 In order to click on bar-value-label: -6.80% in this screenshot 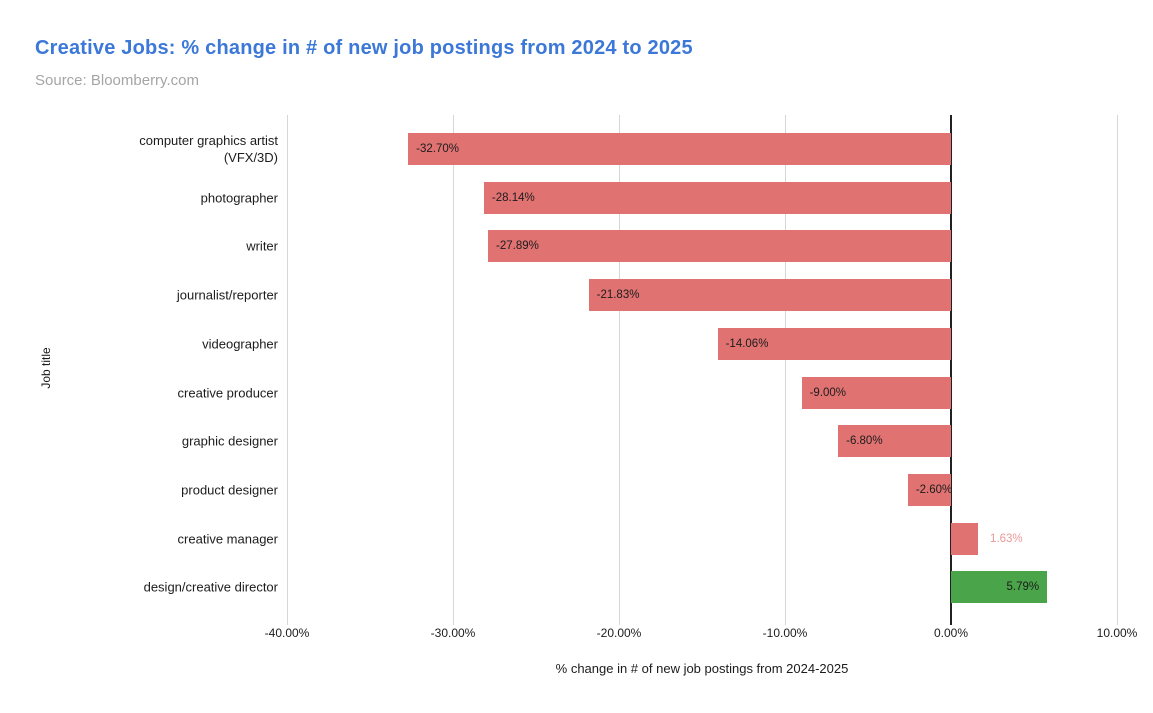, I will do `click(864, 441)`.